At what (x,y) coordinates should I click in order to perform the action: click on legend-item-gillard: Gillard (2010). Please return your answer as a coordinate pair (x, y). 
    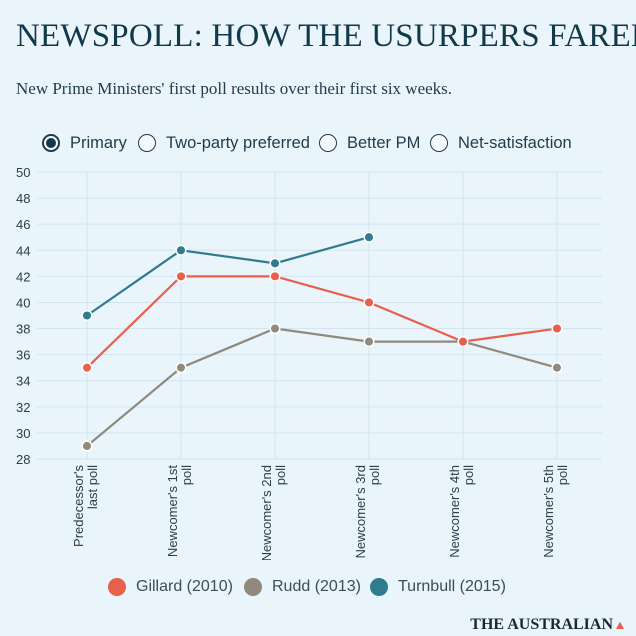
    Looking at the image, I should click on (170, 587).